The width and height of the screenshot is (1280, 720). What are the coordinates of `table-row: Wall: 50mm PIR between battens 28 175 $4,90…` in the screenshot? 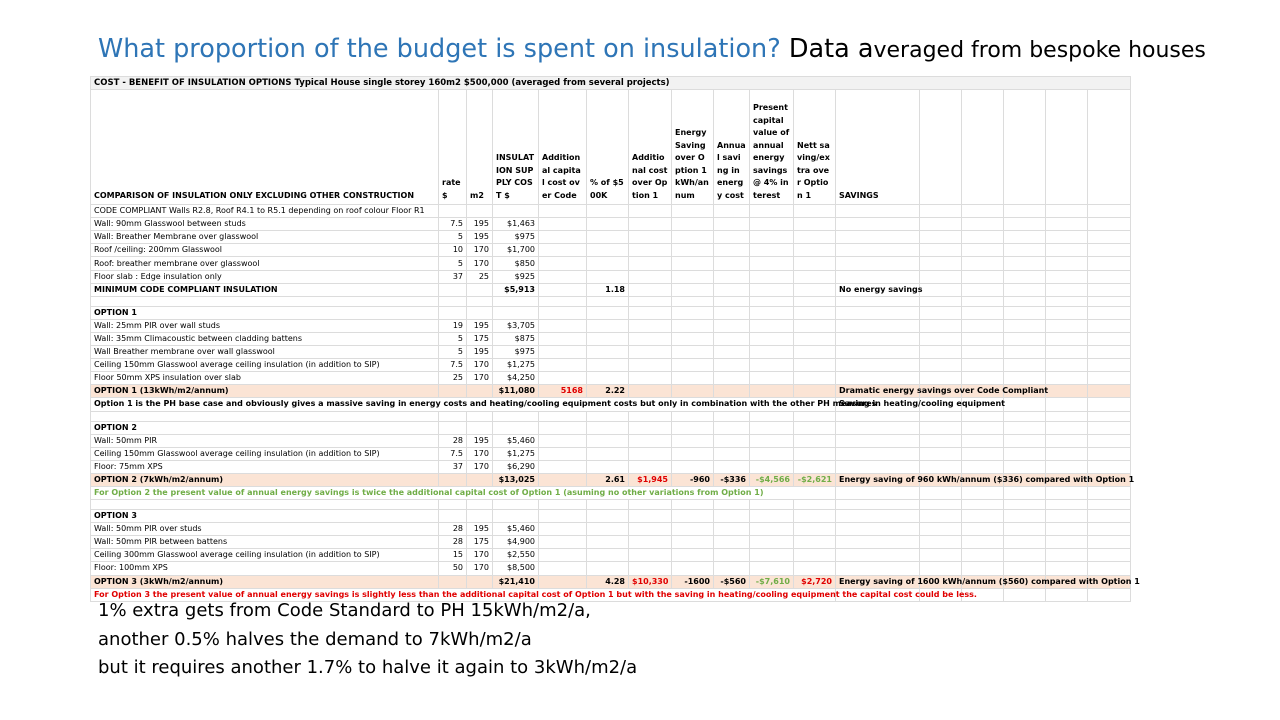 It's located at (611, 542).